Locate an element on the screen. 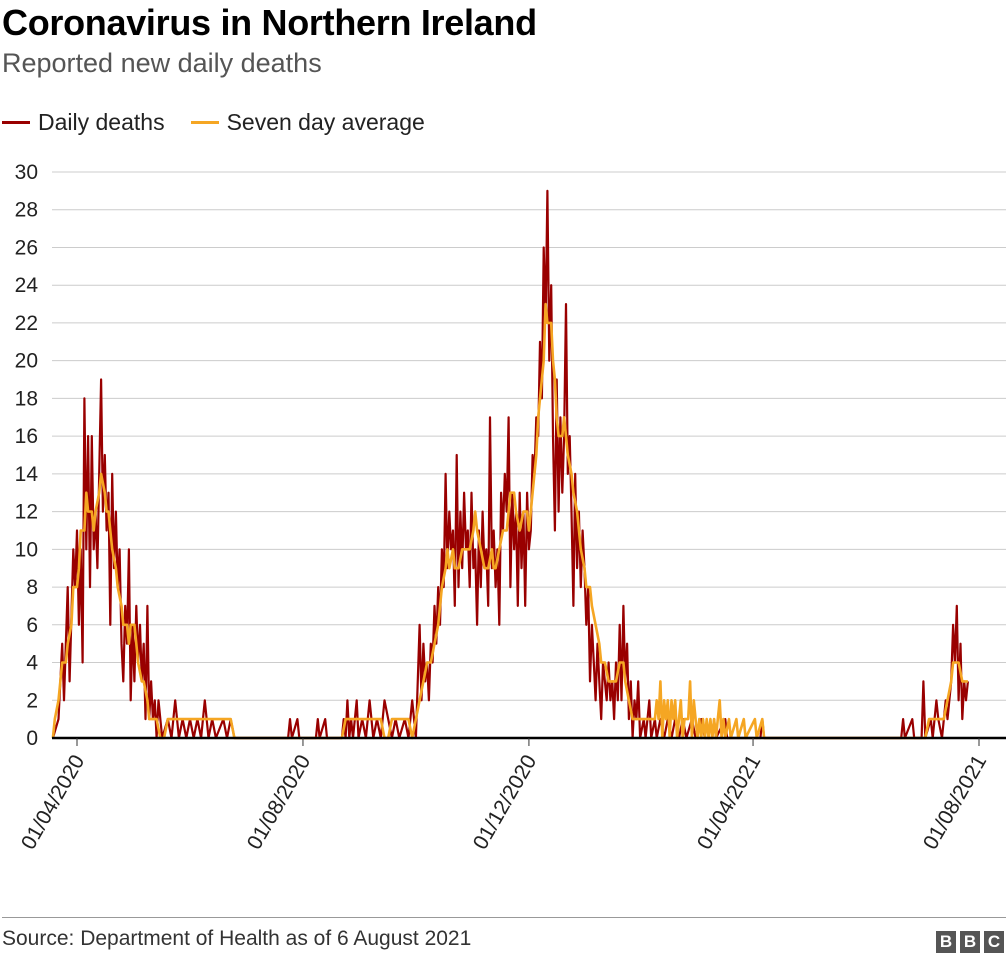 This screenshot has width=1006, height=960. legend-label-seven-day-average: Seven day average is located at coordinates (325, 121).